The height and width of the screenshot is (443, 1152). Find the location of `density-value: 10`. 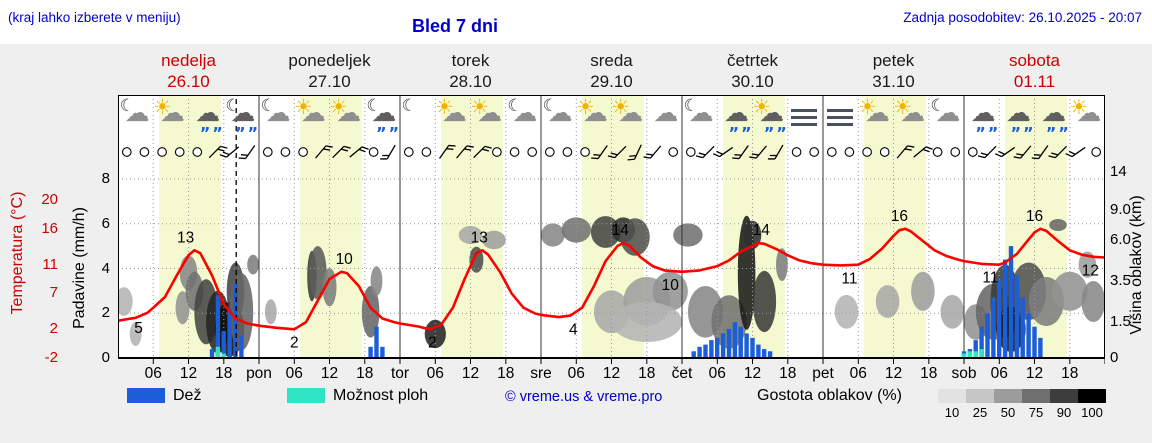

density-value: 10 is located at coordinates (952, 412).